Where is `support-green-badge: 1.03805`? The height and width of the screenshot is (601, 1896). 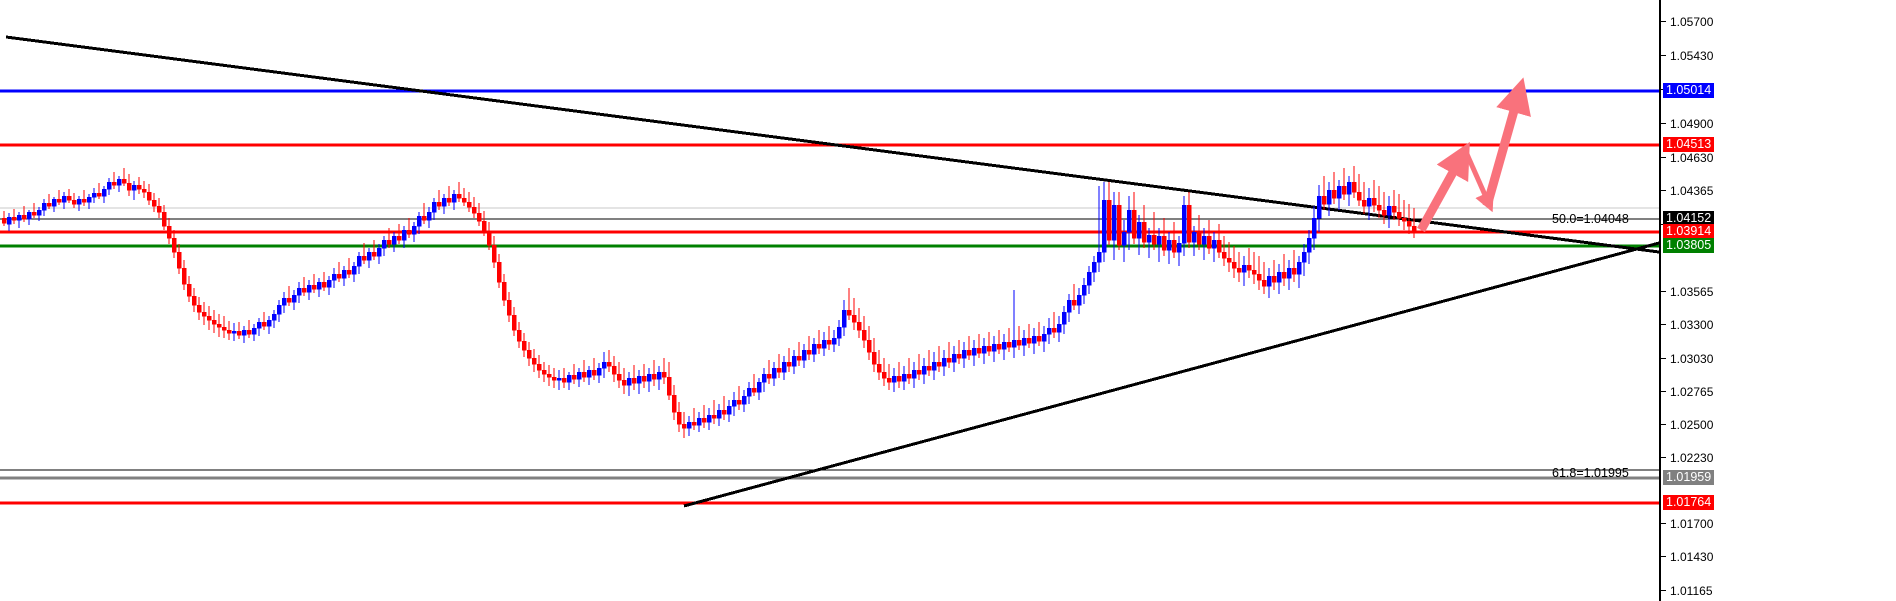 support-green-badge: 1.03805 is located at coordinates (1689, 245).